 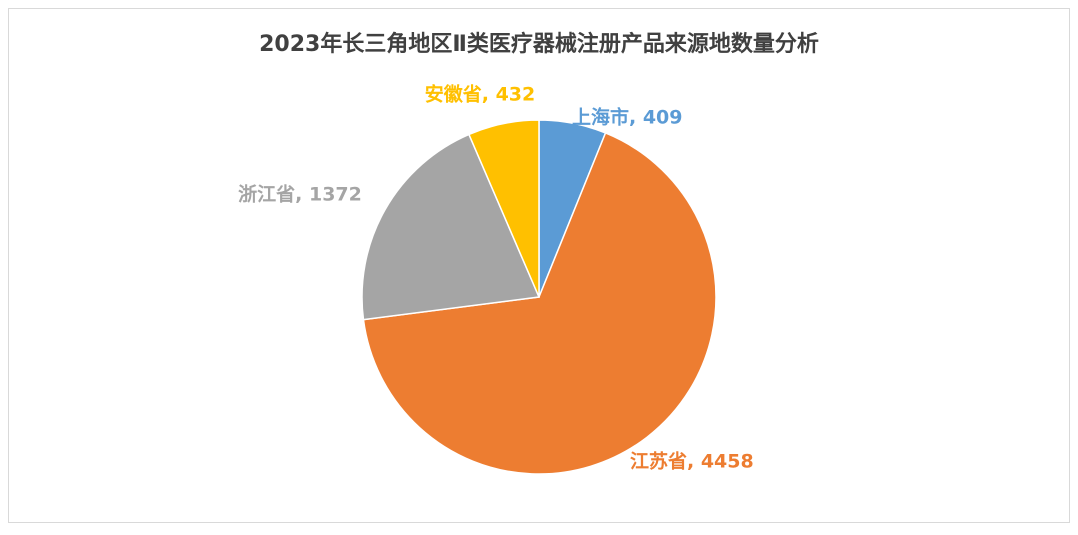 I want to click on data-label: 江苏省, 4458, so click(x=692, y=461).